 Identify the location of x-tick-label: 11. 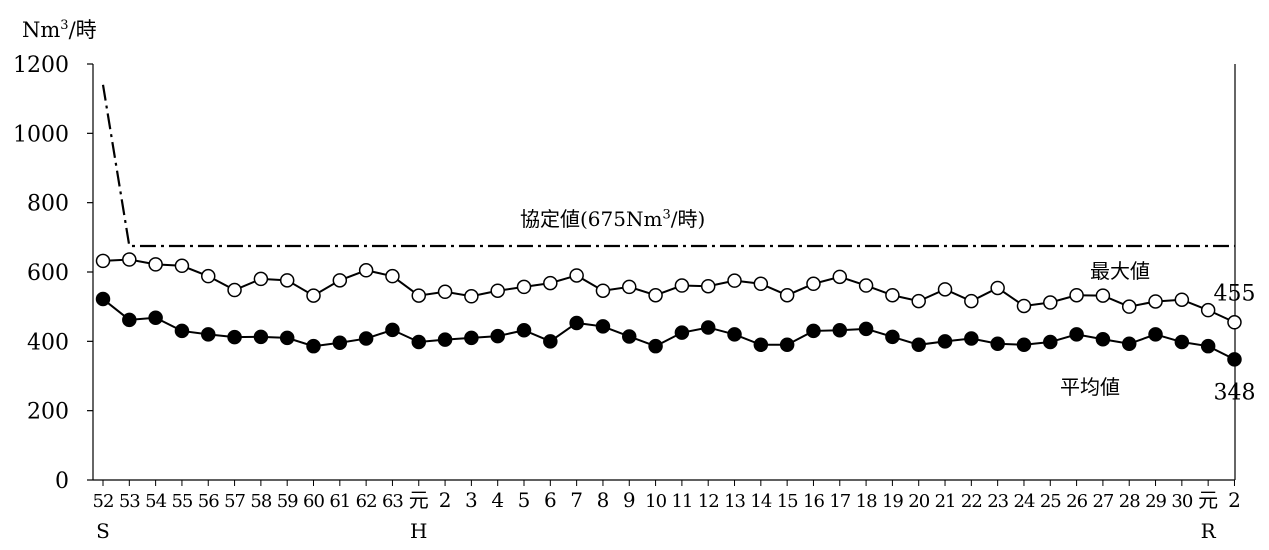
(681, 501).